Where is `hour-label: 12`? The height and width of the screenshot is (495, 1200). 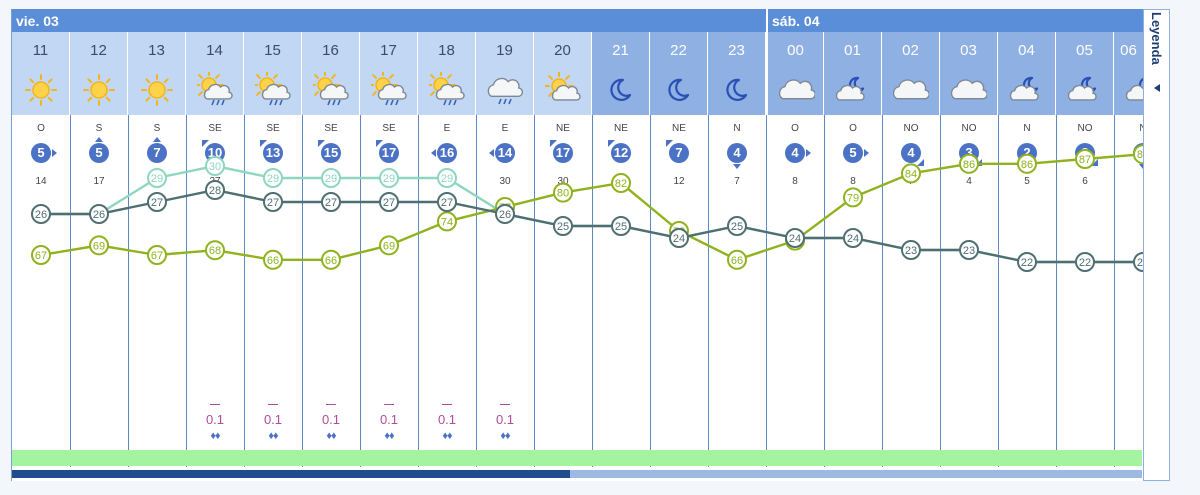
hour-label: 12 is located at coordinates (98, 50).